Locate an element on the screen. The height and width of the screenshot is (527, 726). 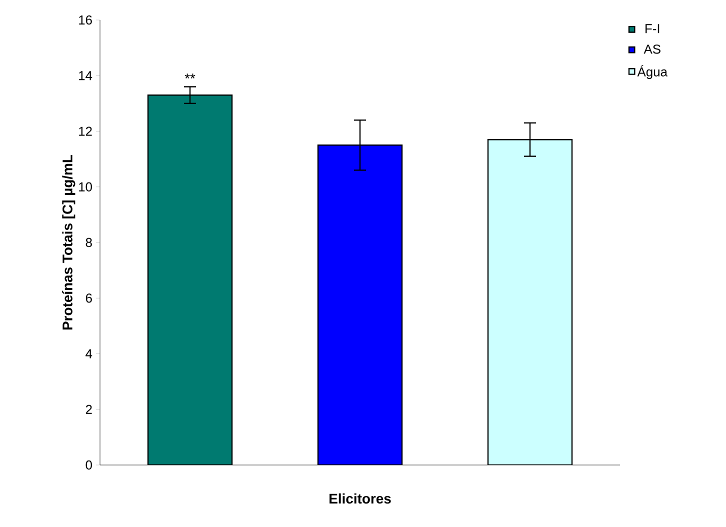
y-tick-label: 6 is located at coordinates (89, 298).